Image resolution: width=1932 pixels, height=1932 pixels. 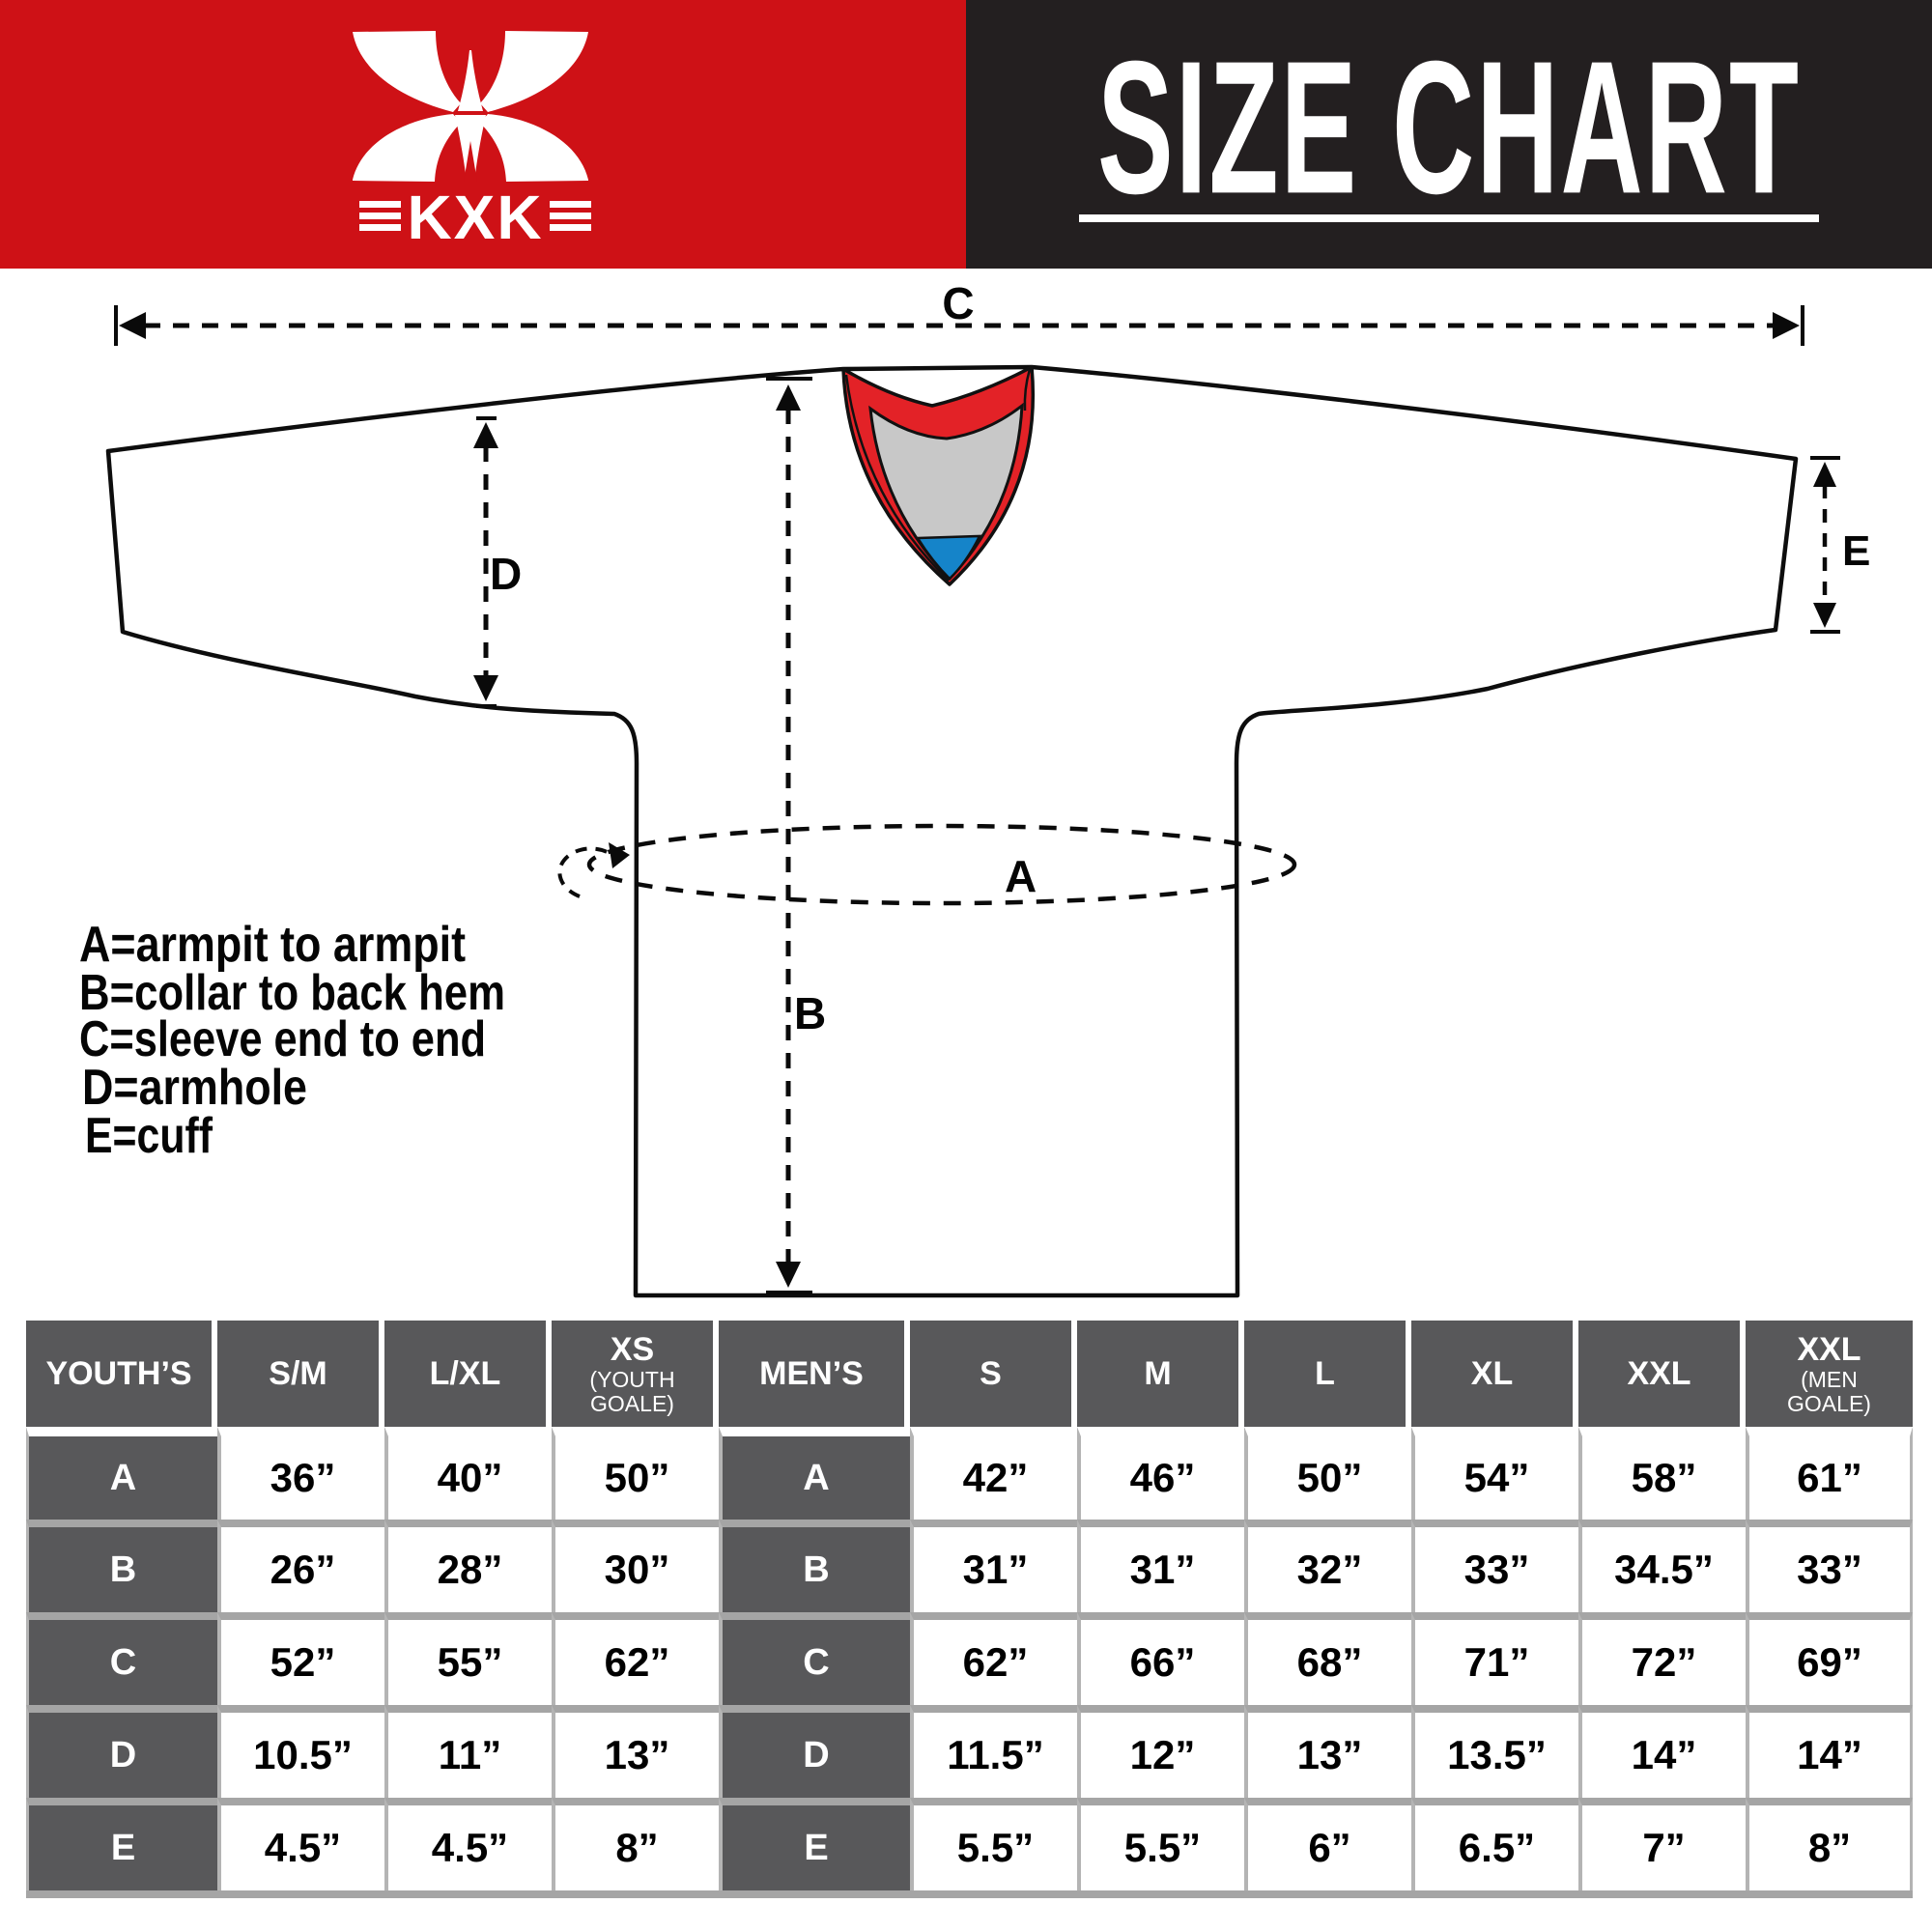 What do you see at coordinates (1494, 1566) in the screenshot?
I see `size-value-B-8: 33”` at bounding box center [1494, 1566].